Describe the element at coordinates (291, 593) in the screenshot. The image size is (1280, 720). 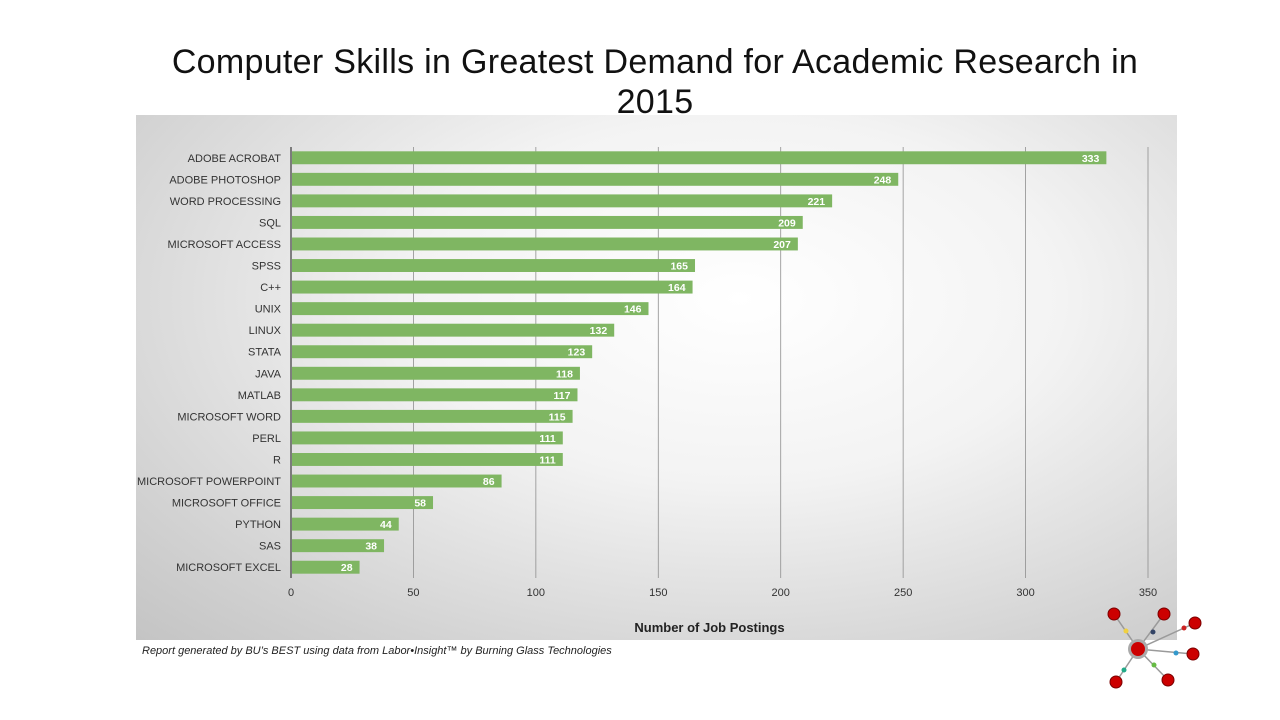
I see `x-tick-label: 0` at that location.